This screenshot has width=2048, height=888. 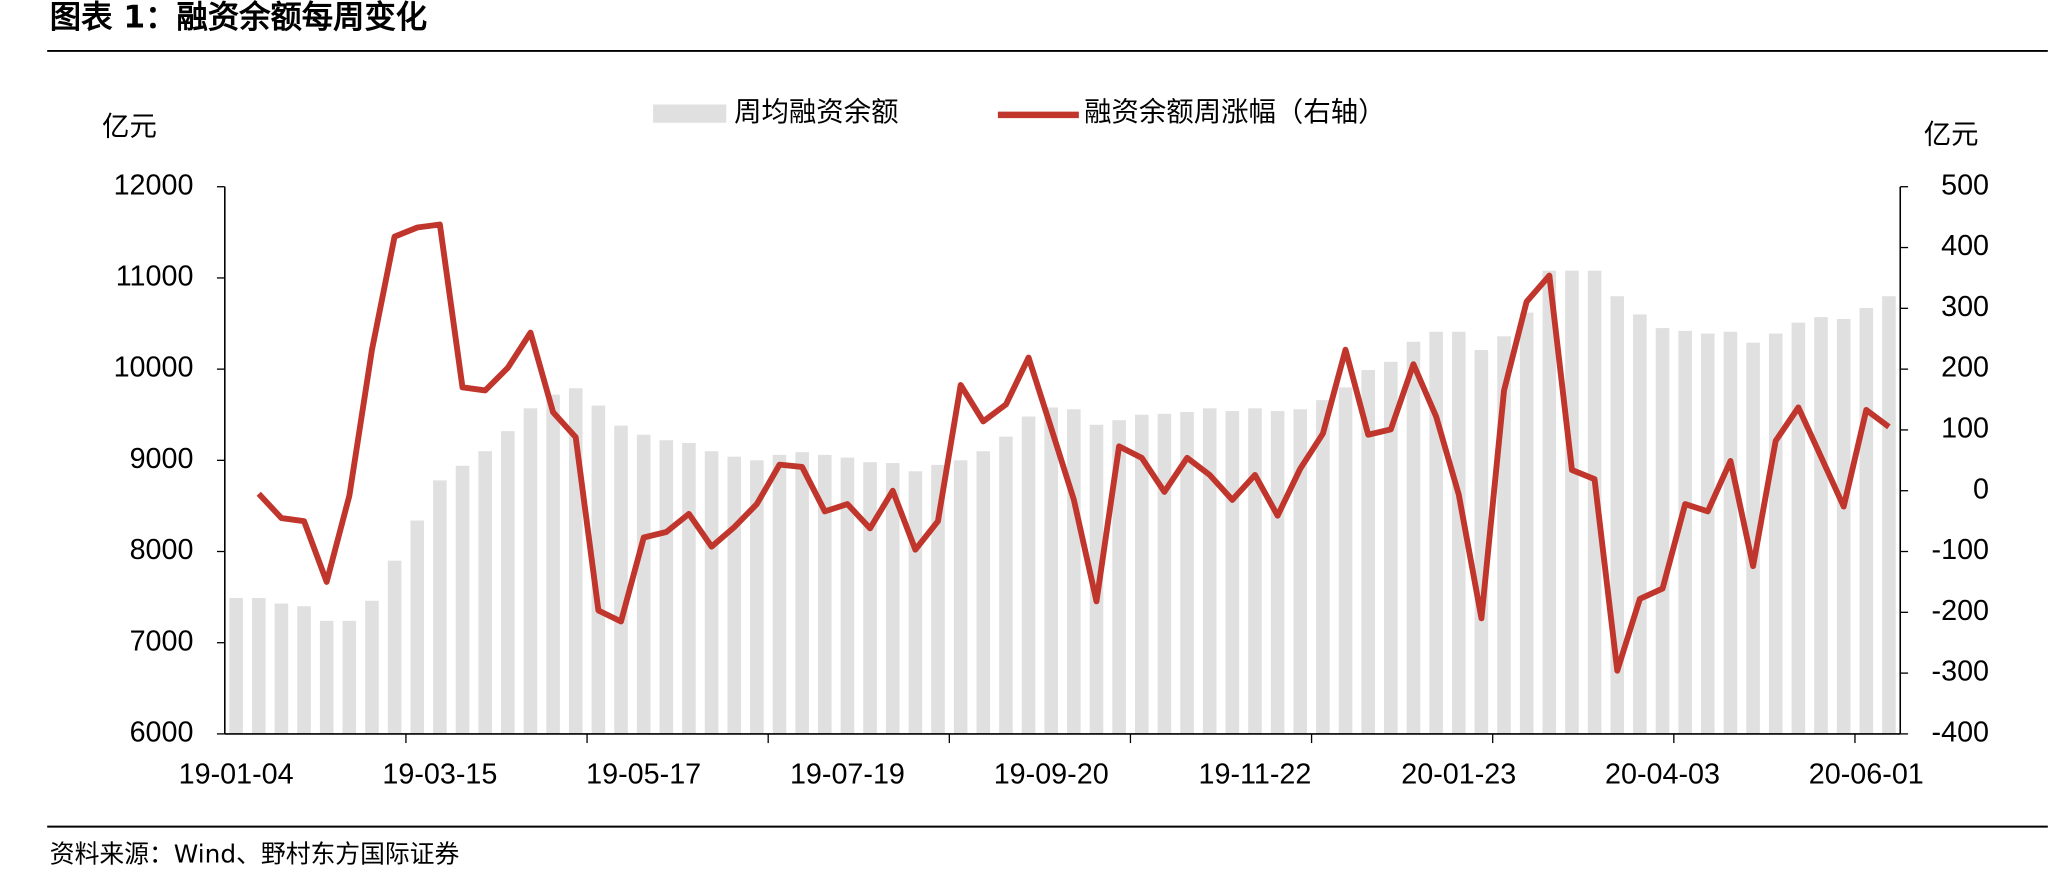 What do you see at coordinates (1965, 246) in the screenshot?
I see `y2-tick-label: 400` at bounding box center [1965, 246].